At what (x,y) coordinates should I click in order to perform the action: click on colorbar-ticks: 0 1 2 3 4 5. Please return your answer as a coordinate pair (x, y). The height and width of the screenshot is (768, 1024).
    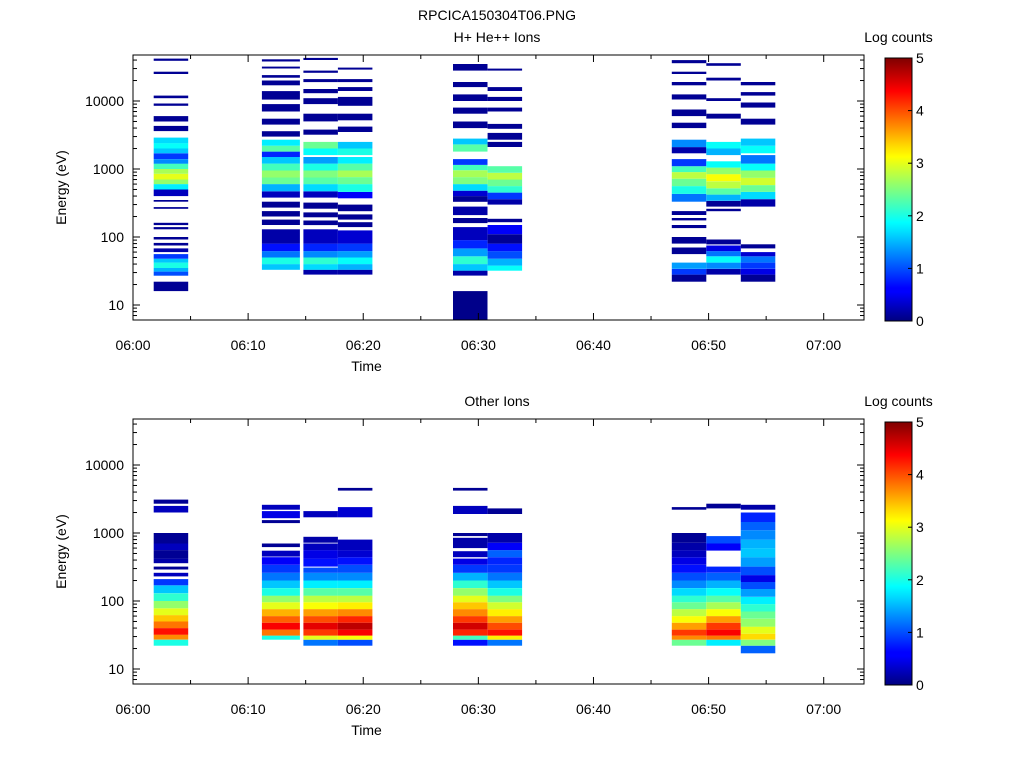
    Looking at the image, I should click on (916, 189).